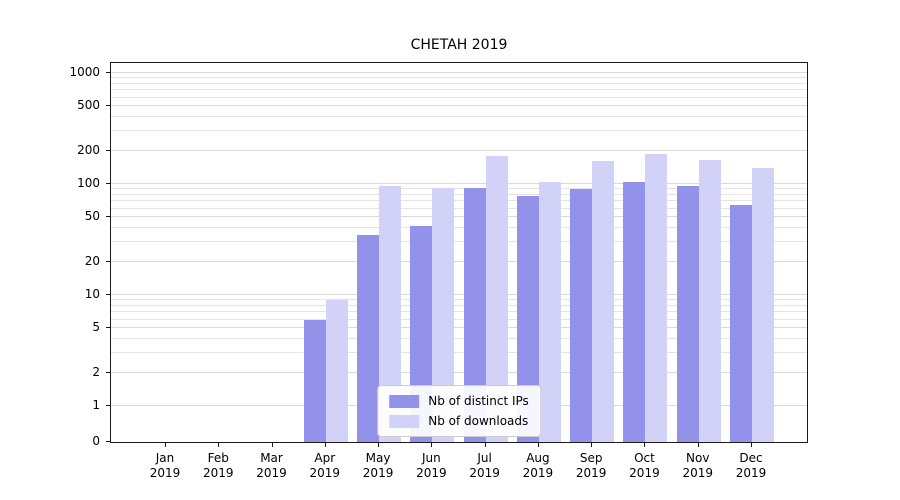 Image resolution: width=900 pixels, height=500 pixels. Describe the element at coordinates (325, 458) in the screenshot. I see `x-tick-month: Apr` at that location.